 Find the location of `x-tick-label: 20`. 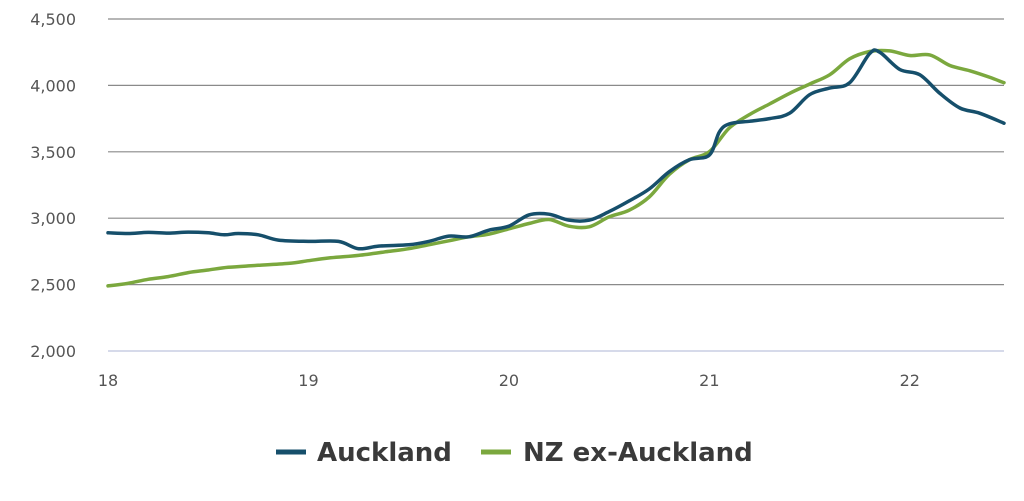

x-tick-label: 20 is located at coordinates (509, 380).